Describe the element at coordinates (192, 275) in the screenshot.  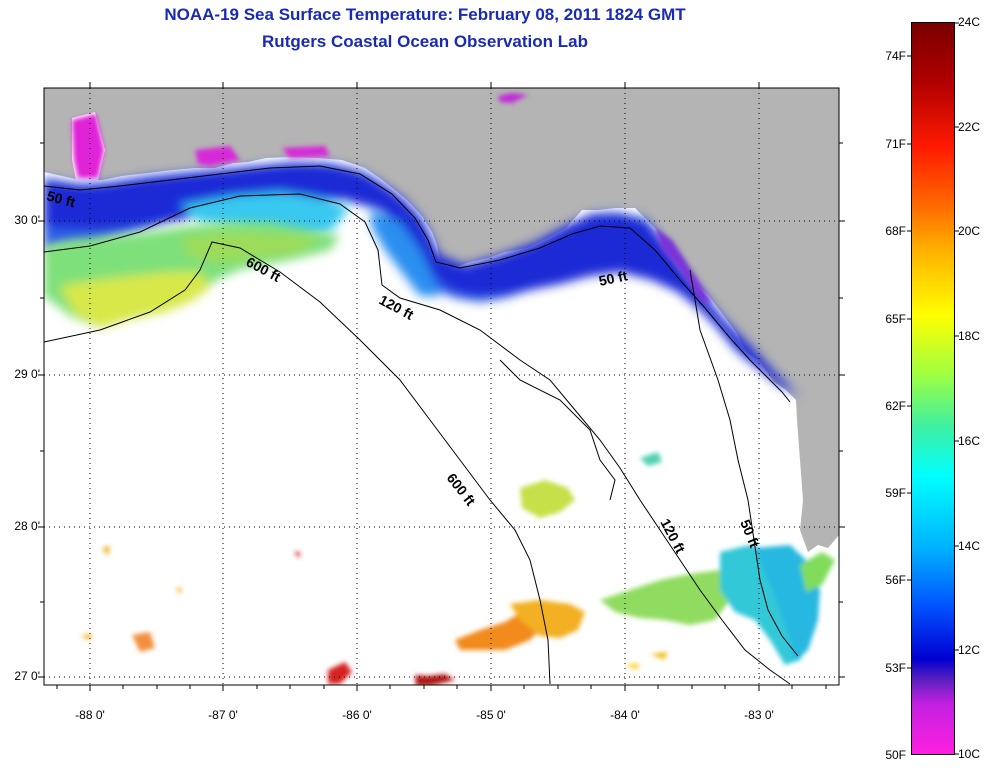
I see `sst-west-shelf` at that location.